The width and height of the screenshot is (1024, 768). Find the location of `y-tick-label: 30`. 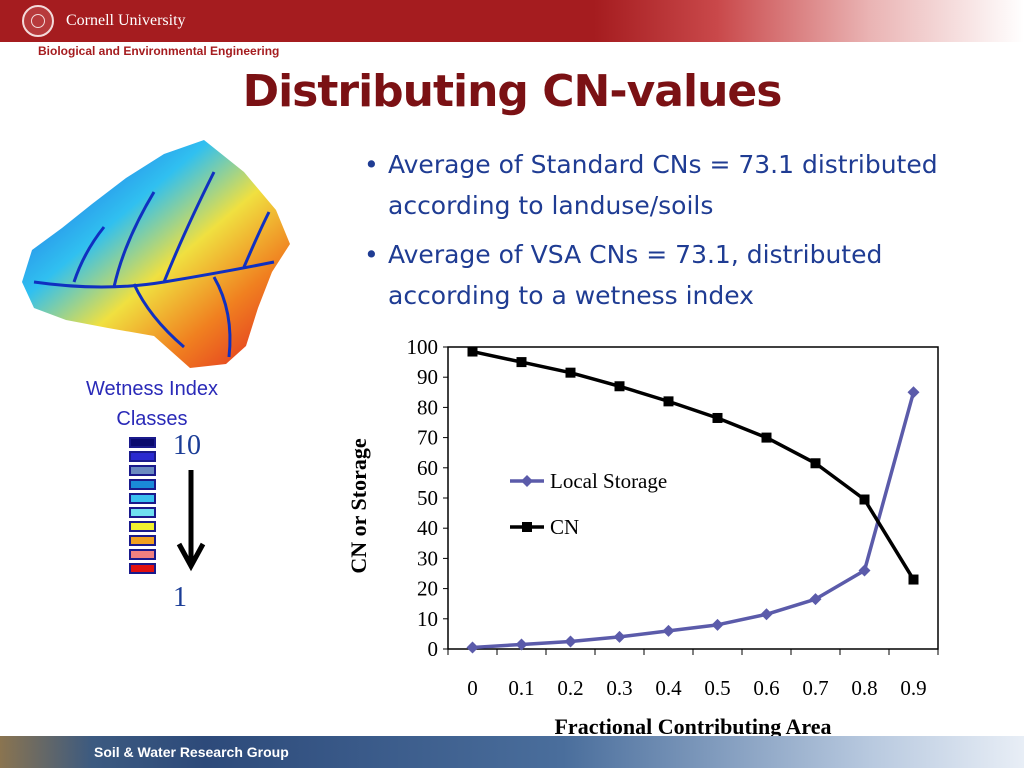

y-tick-label: 30 is located at coordinates (427, 558).